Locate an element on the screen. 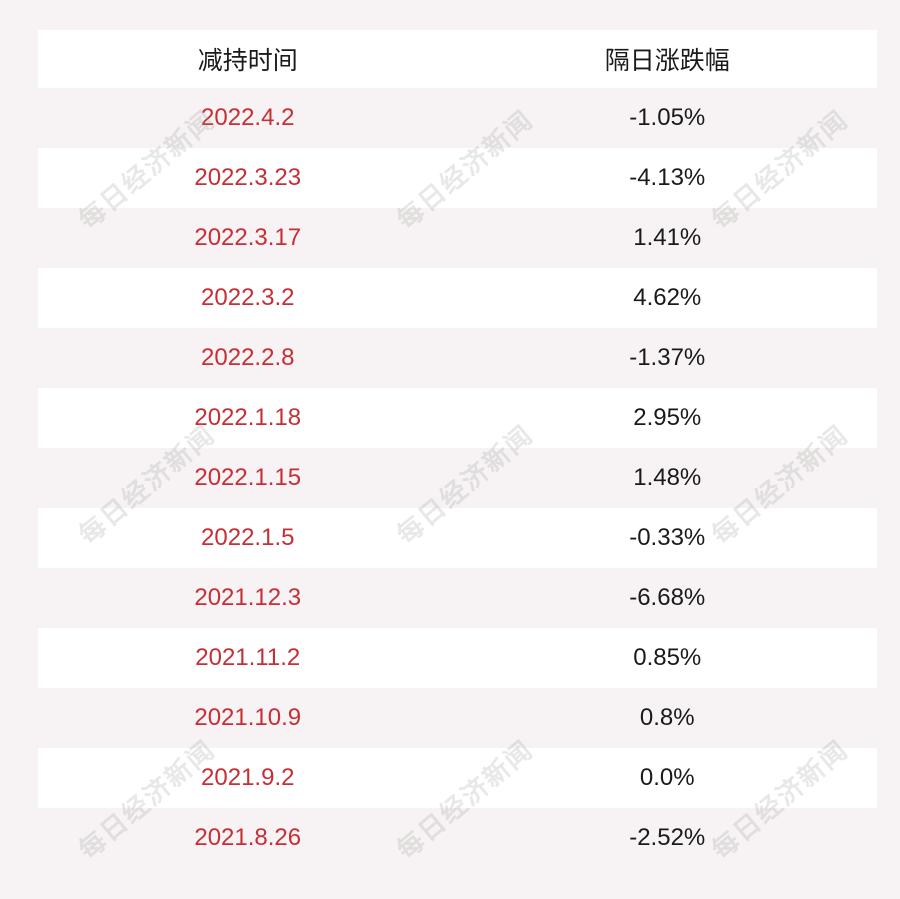 This screenshot has height=899, width=900. table-row: 2022.1.15 1.48% is located at coordinates (457, 478).